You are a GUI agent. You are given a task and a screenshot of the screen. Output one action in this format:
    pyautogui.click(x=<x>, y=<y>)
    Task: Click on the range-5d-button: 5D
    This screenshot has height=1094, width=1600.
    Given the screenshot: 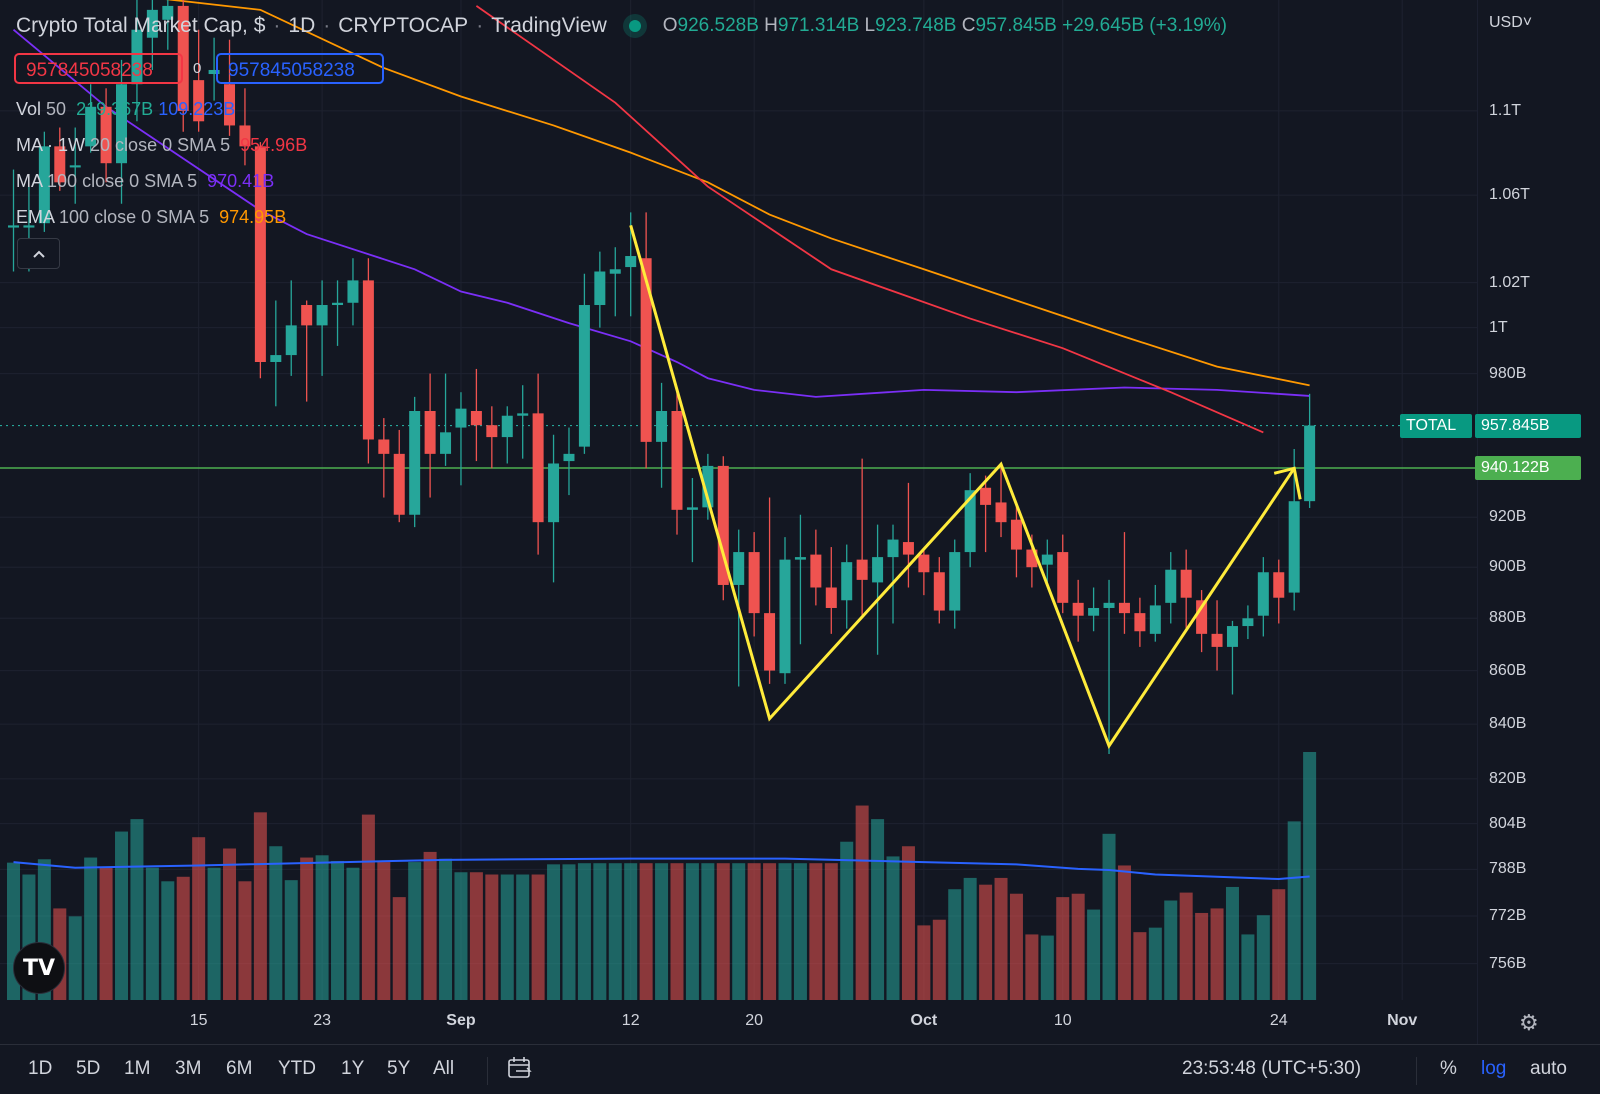 What is the action you would take?
    pyautogui.click(x=88, y=1068)
    